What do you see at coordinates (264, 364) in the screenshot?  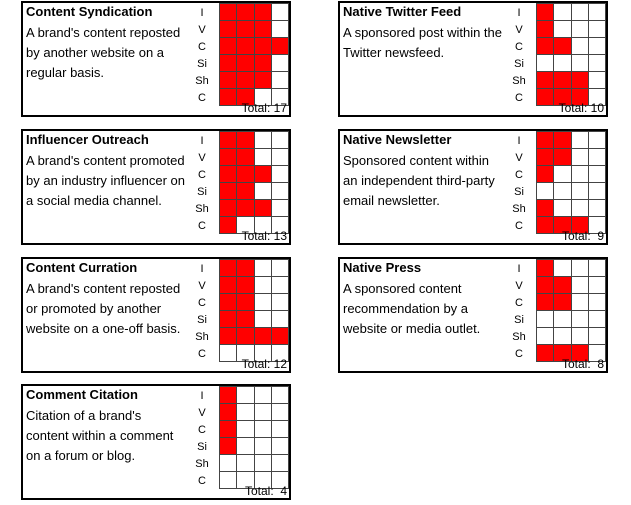 I see `total-label: Total: 12` at bounding box center [264, 364].